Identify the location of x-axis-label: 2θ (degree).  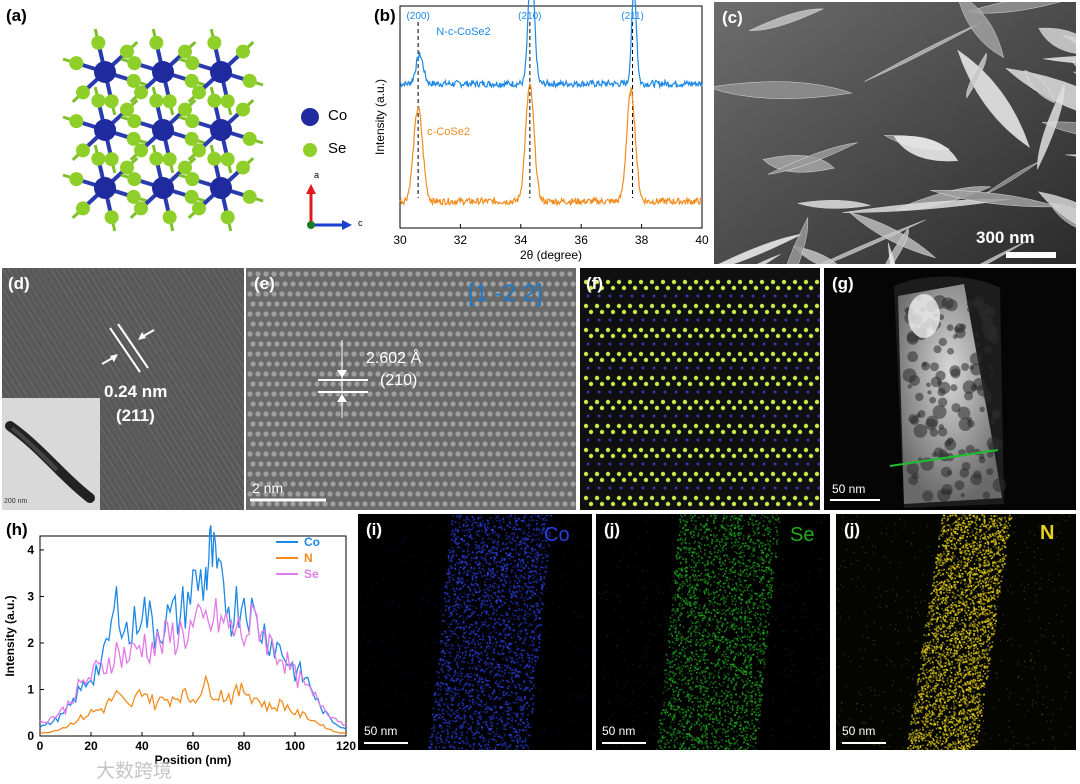
(551, 255).